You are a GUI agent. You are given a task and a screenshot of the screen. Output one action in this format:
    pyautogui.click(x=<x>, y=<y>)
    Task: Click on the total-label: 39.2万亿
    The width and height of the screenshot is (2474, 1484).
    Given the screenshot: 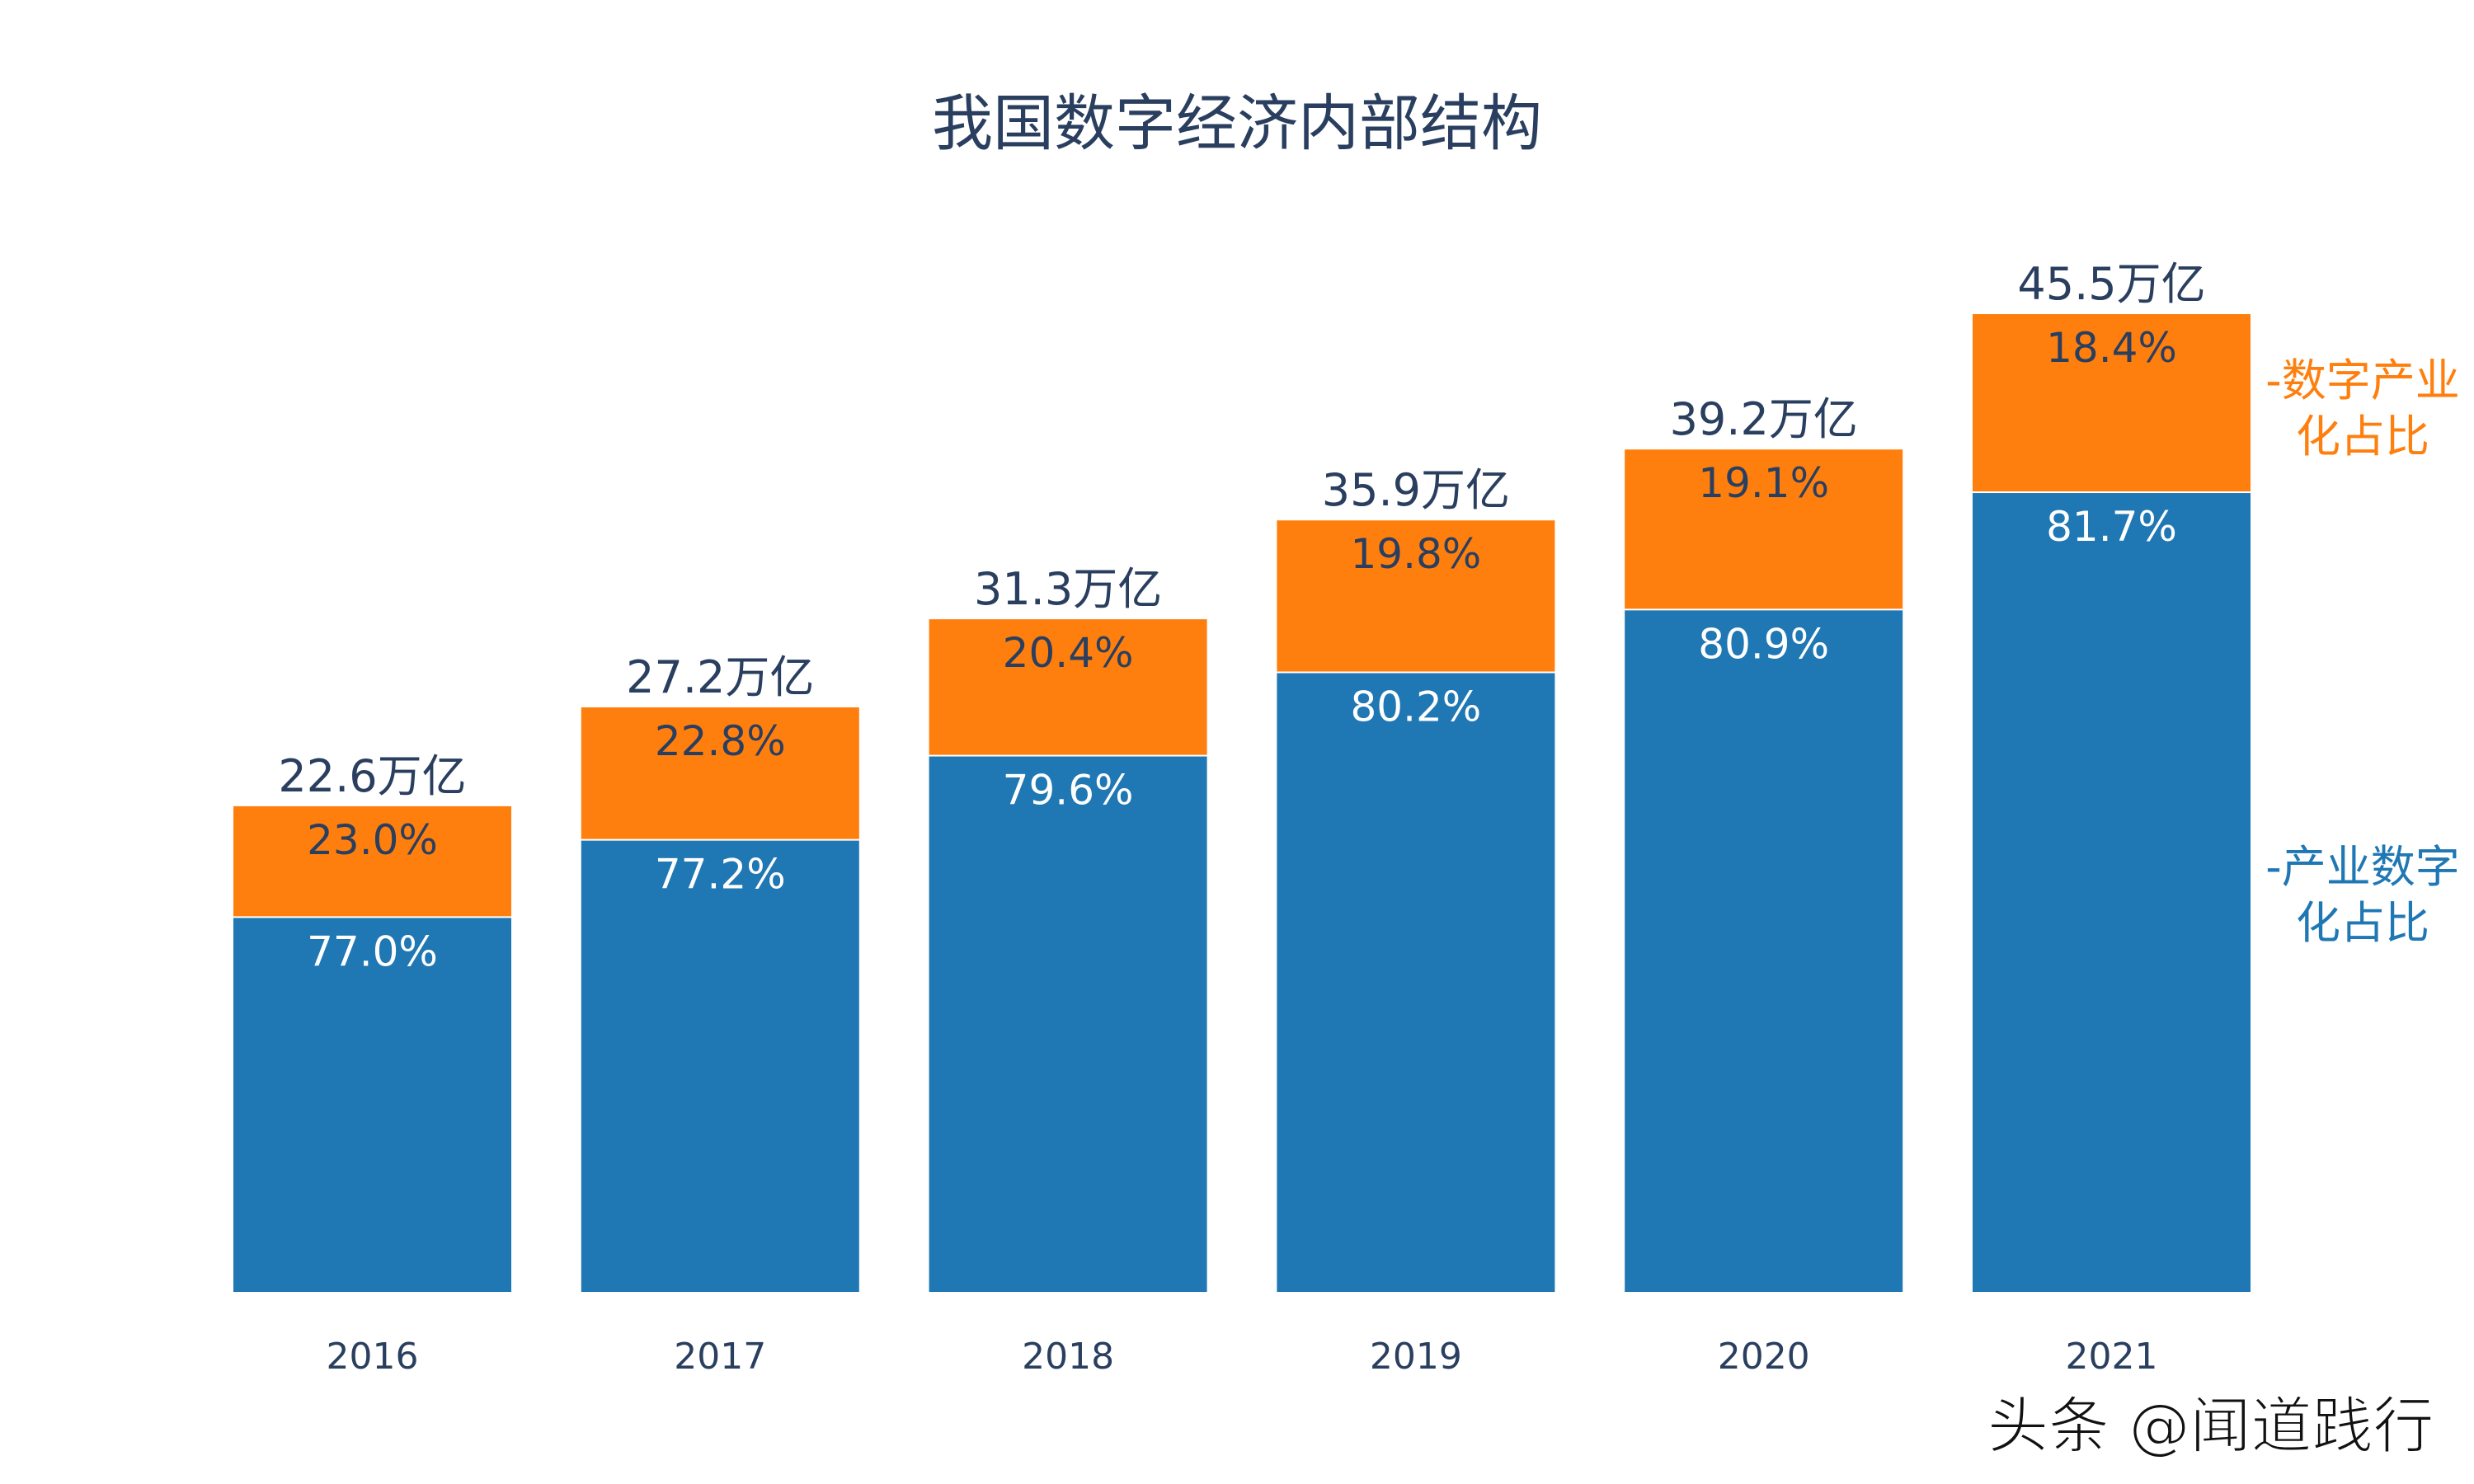 What is the action you would take?
    pyautogui.click(x=1764, y=419)
    